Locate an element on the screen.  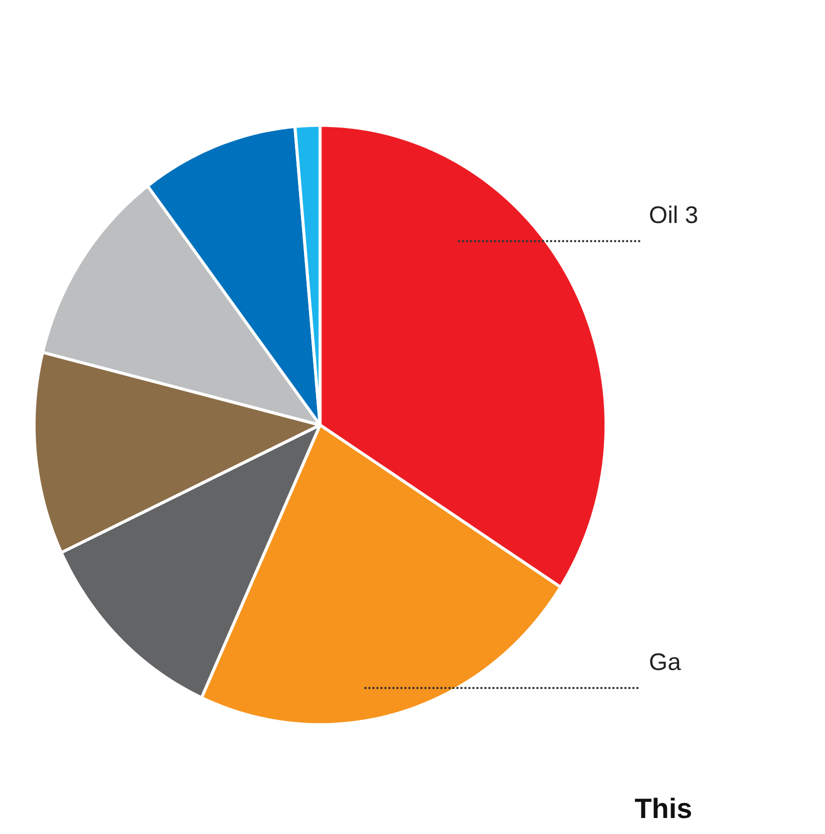
slice-label: Ga is located at coordinates (665, 662).